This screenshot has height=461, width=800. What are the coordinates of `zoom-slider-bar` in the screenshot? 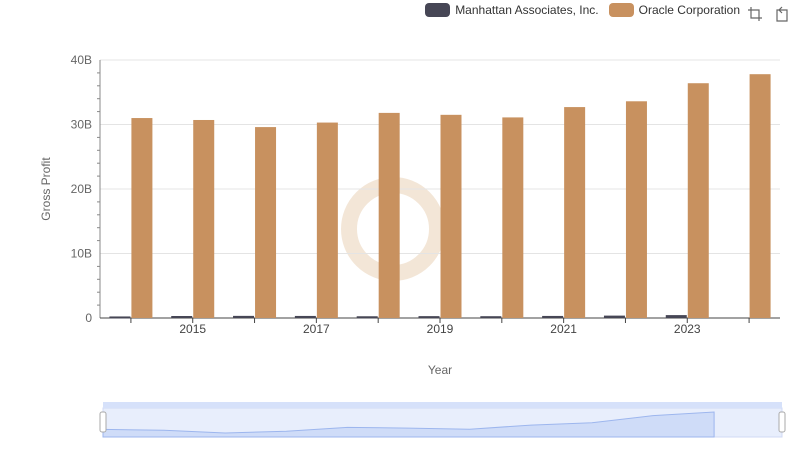 It's located at (442, 405).